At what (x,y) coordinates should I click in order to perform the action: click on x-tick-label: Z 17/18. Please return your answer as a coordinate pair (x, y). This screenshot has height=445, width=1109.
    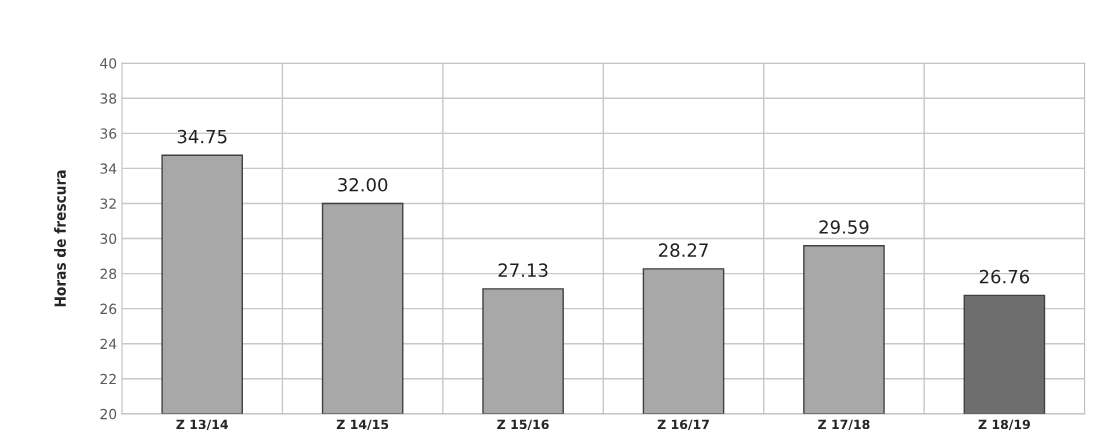
    Looking at the image, I should click on (844, 425).